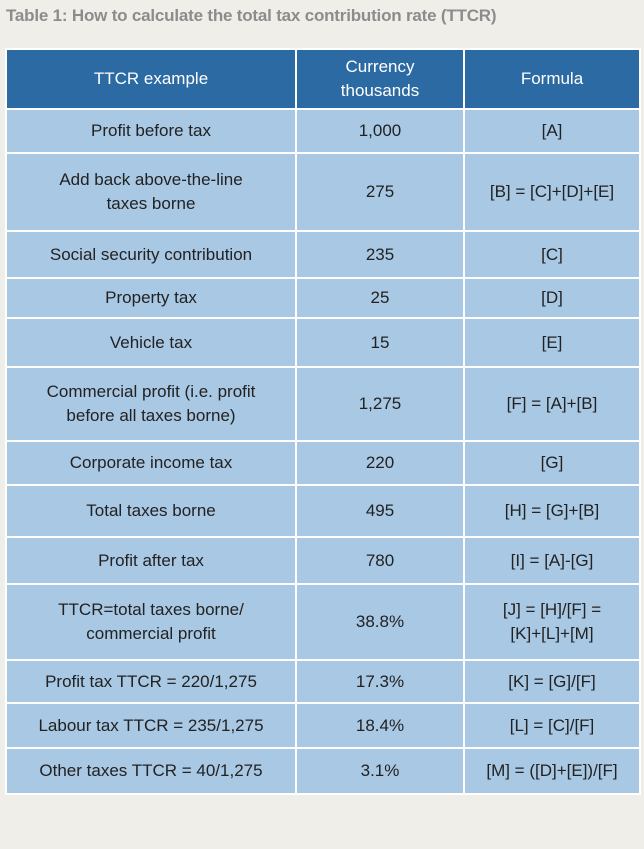 This screenshot has height=849, width=644. What do you see at coordinates (552, 192) in the screenshot?
I see `table-cell: [B] = [C]+[D]+[E]` at bounding box center [552, 192].